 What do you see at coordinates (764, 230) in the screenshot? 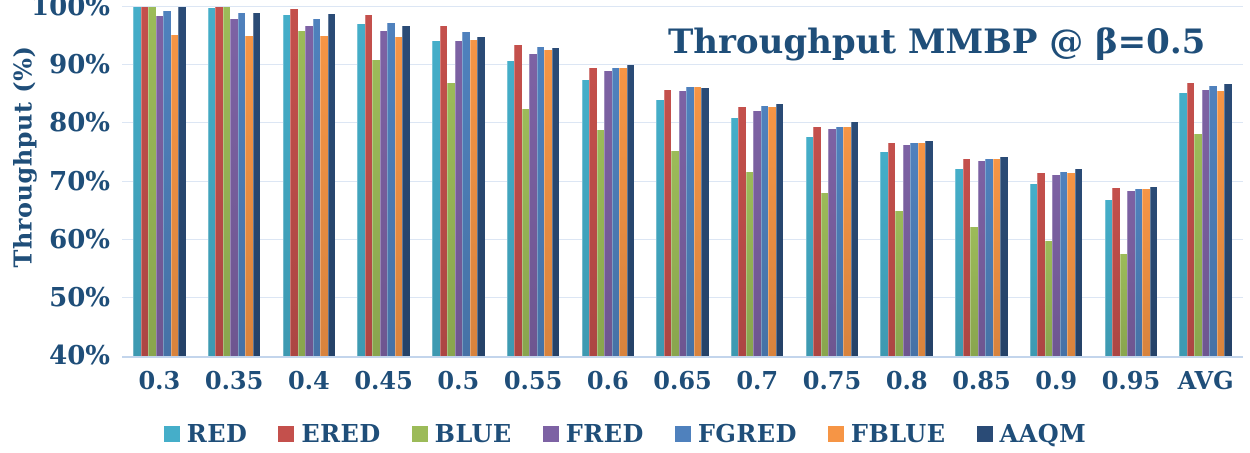
I see `bar-FGRED-0.7` at bounding box center [764, 230].